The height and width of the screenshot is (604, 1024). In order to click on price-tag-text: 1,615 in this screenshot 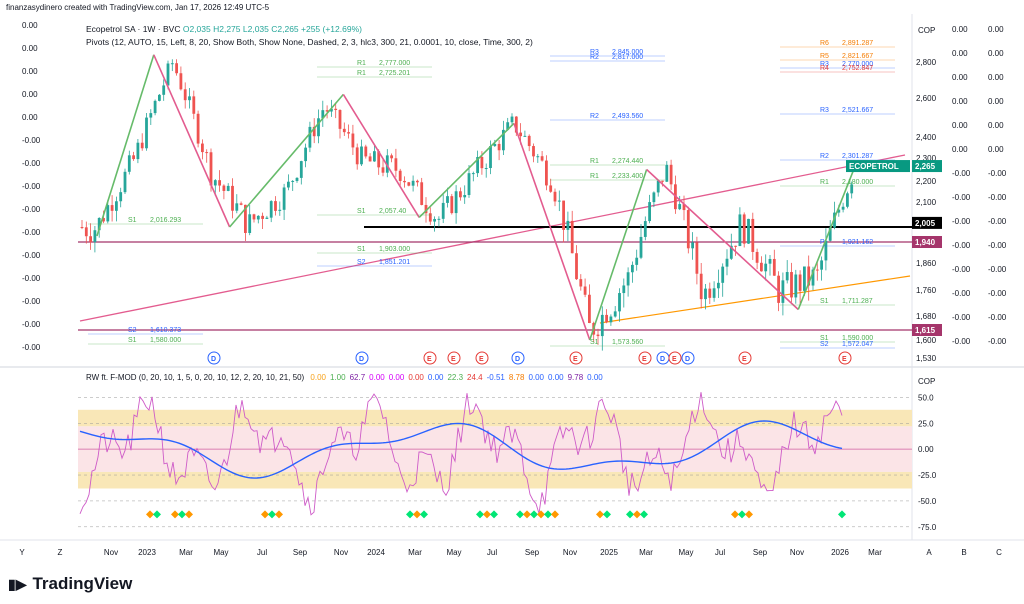, I will do `click(925, 330)`.